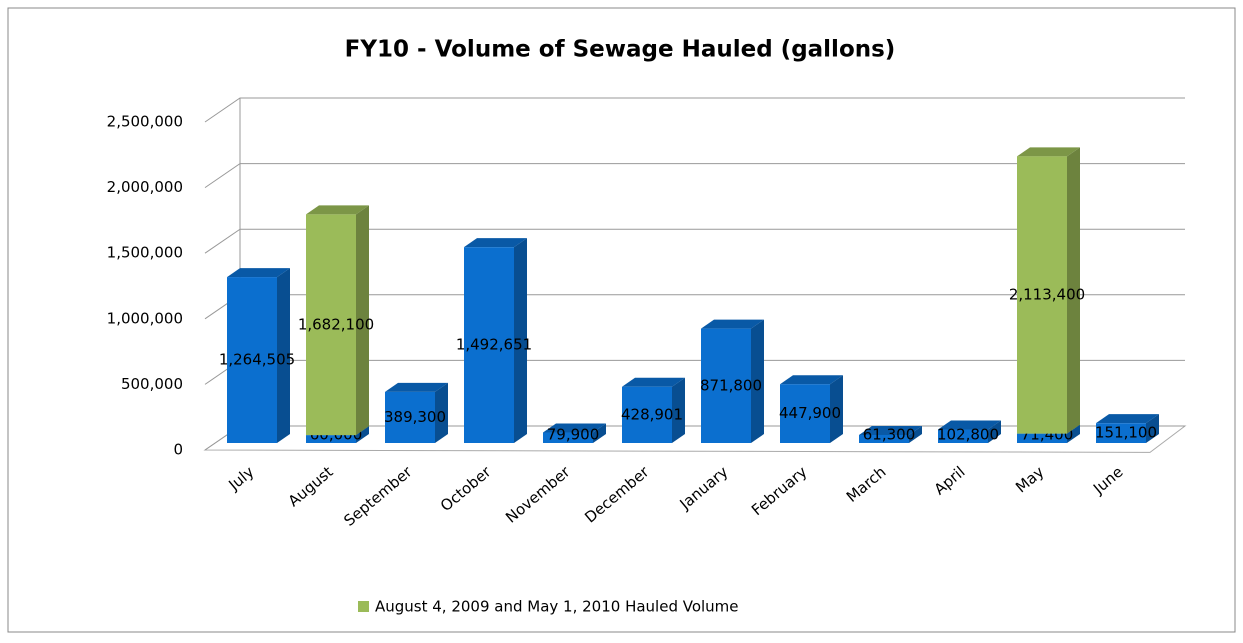 Image resolution: width=1243 pixels, height=643 pixels. I want to click on data-label: 871,800, so click(731, 385).